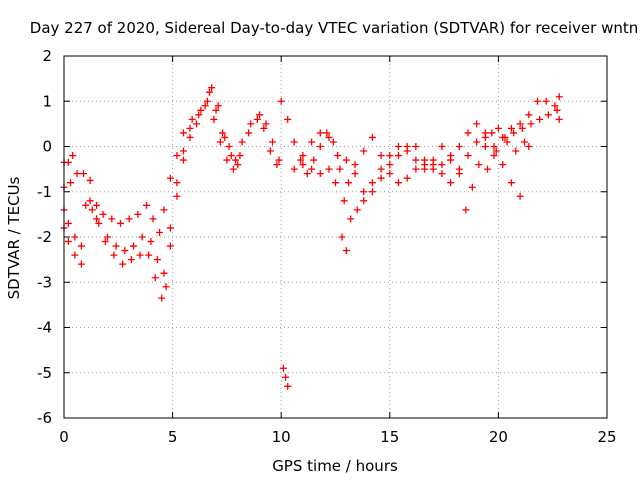  What do you see at coordinates (335, 466) in the screenshot?
I see `x-axis-label: GPS time / hours` at bounding box center [335, 466].